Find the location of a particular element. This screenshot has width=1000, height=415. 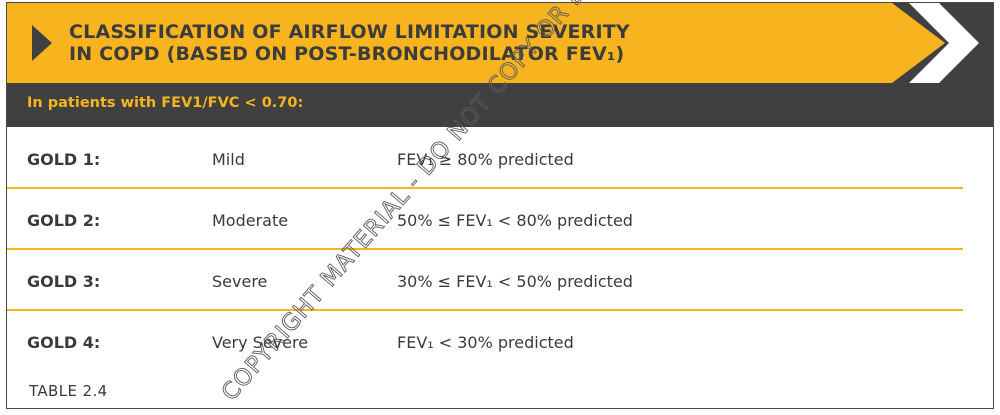

criteria-subheader: In patients with FEV1/FVC < 0.70: is located at coordinates (500, 105).